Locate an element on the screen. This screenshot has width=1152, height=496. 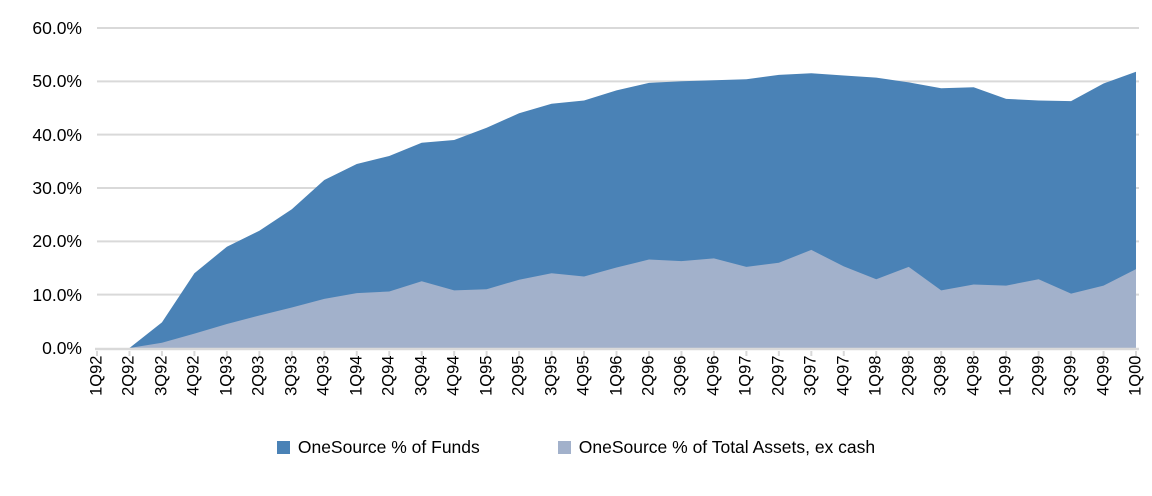
x-axis-label: 4Q99 is located at coordinates (1103, 375).